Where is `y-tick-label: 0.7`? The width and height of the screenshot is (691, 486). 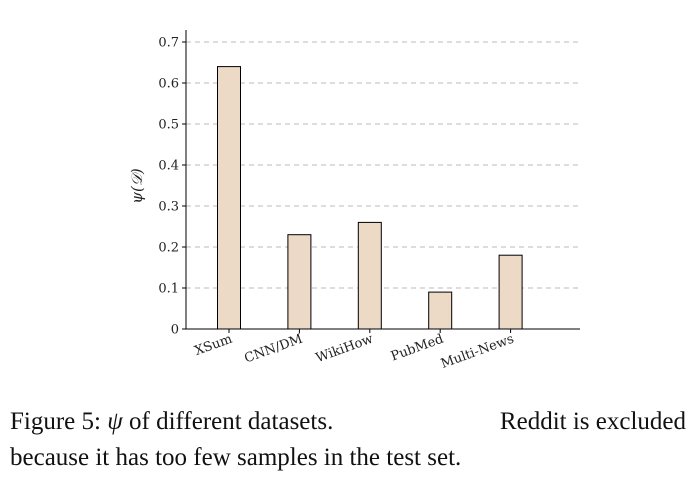
y-tick-label: 0.7 is located at coordinates (168, 43).